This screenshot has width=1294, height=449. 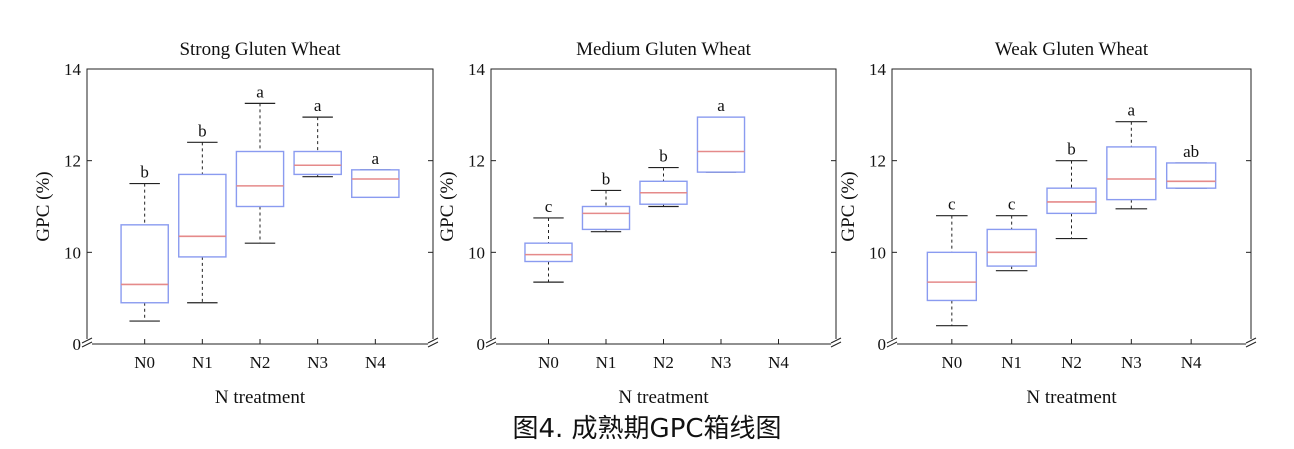 What do you see at coordinates (260, 49) in the screenshot?
I see `chart-title: Strong Gluten Wheat` at bounding box center [260, 49].